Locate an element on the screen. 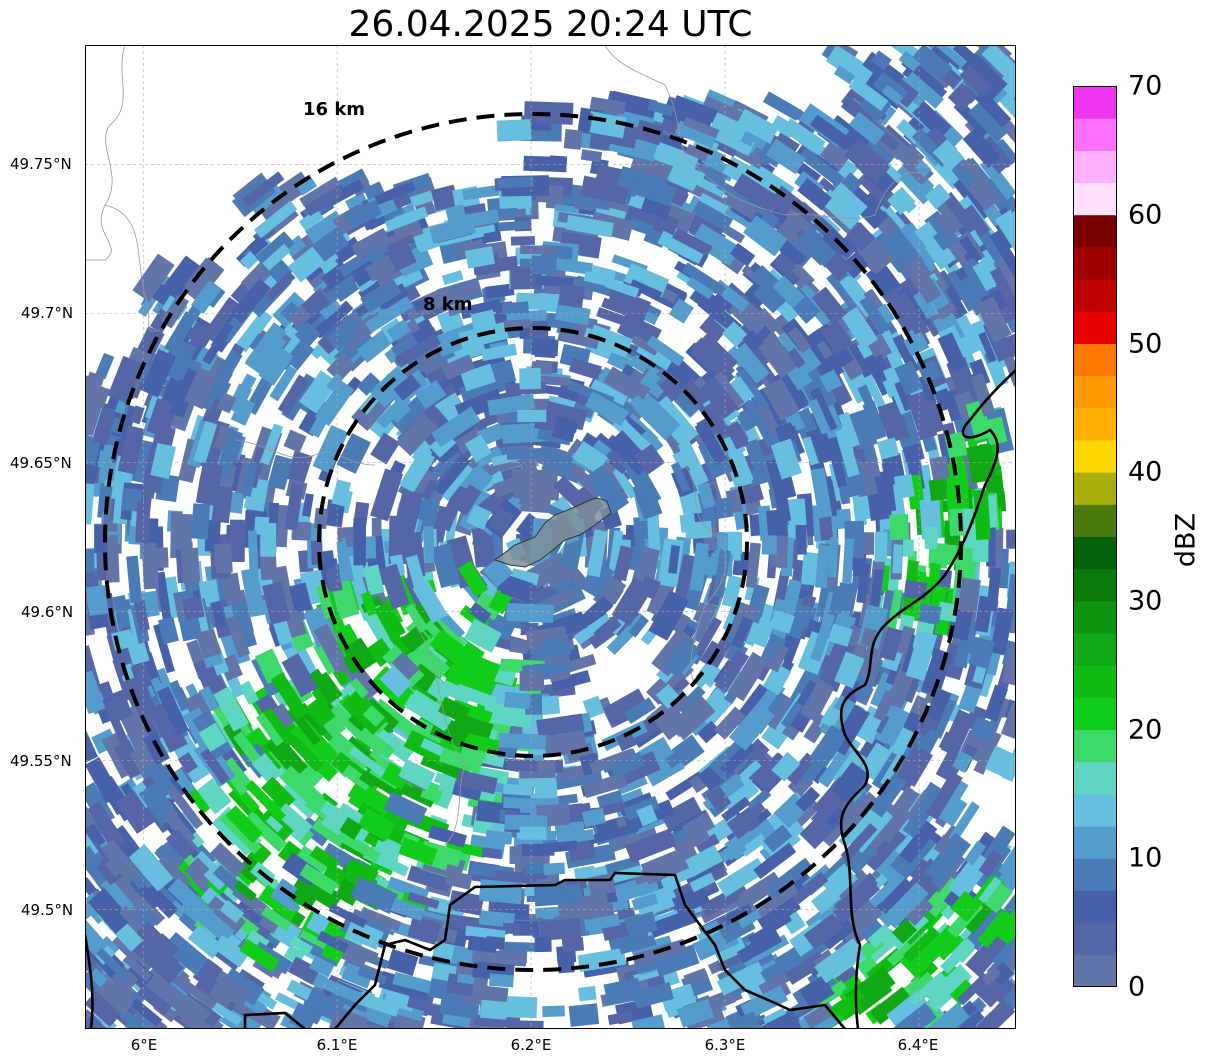 This screenshot has width=1207, height=1064. range-ring-8km is located at coordinates (533, 542).